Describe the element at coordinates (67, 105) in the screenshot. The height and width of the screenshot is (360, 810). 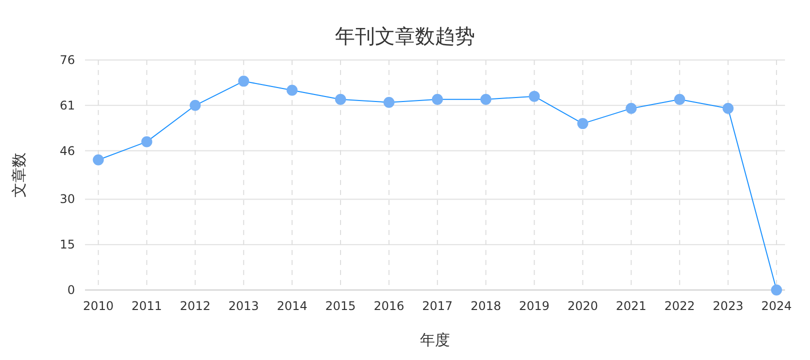
I see `y-tick-label: 61` at that location.